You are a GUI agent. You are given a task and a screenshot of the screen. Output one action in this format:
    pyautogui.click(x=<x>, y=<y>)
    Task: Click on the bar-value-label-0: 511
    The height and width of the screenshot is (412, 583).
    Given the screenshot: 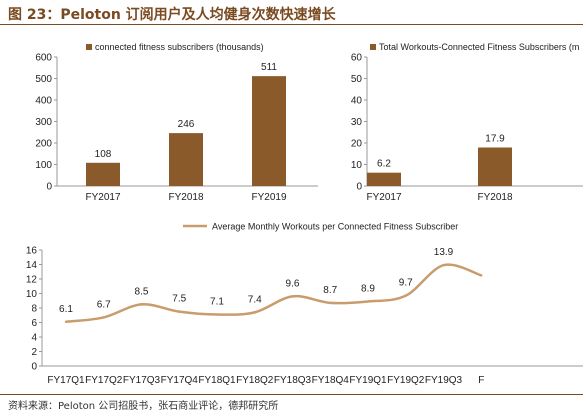 What is the action you would take?
    pyautogui.click(x=269, y=67)
    